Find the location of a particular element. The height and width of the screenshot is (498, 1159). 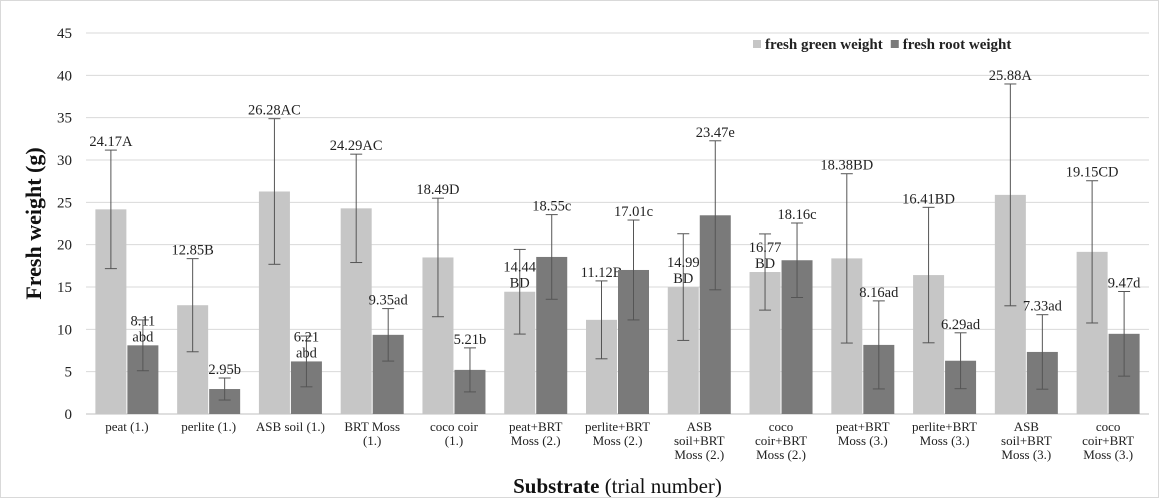

x-tick-label: coco coir is located at coordinates (454, 426).